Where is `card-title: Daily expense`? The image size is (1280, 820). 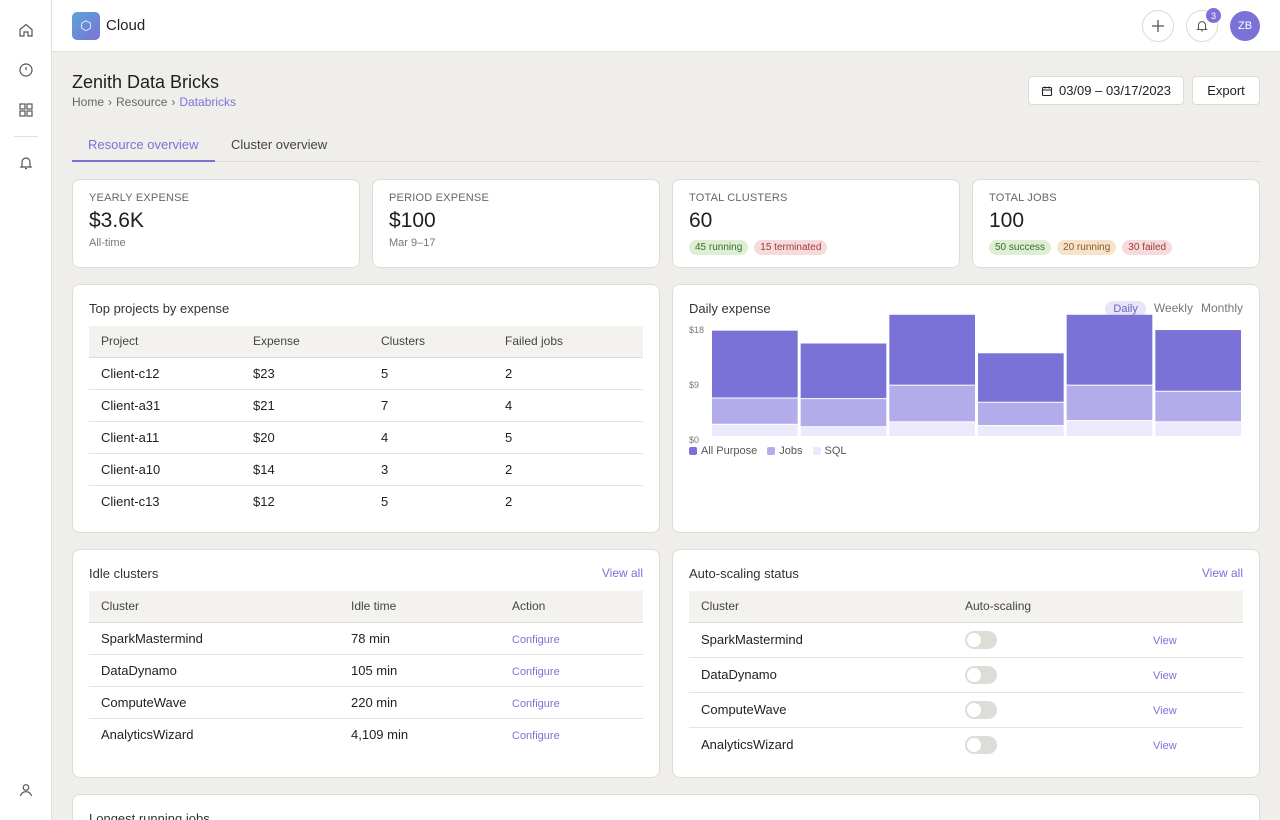
card-title: Daily expense is located at coordinates (730, 308).